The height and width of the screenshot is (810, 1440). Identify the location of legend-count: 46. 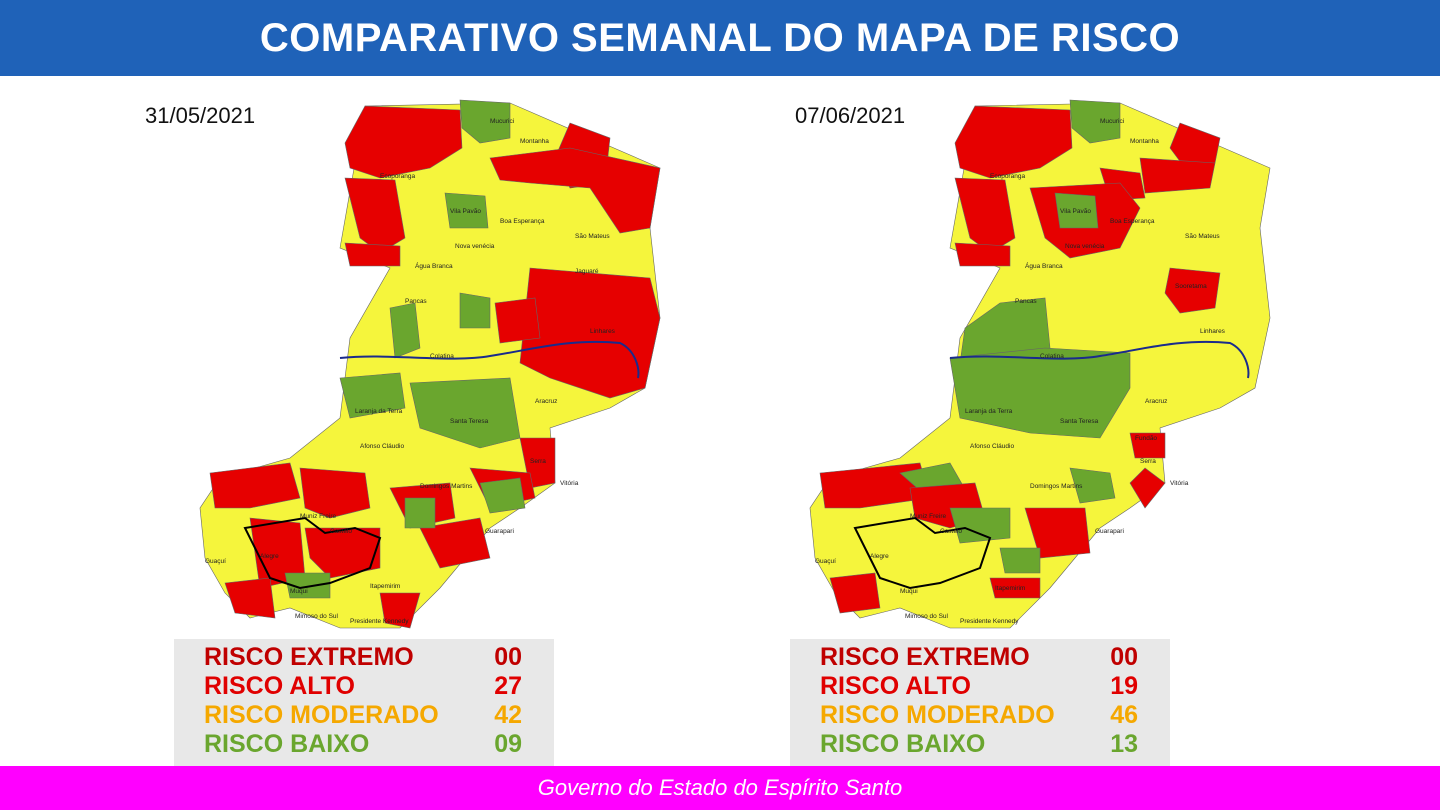
(1124, 715).